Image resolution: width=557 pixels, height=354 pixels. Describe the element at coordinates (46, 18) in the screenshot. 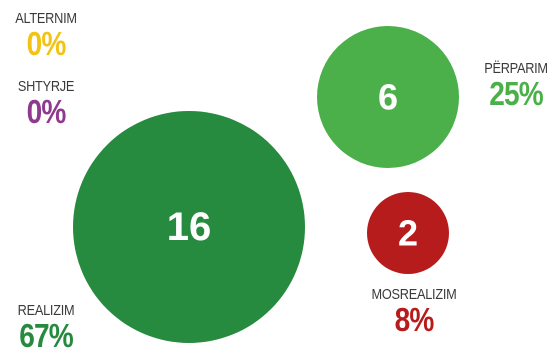

I see `category-label-alternim: ALTERNIM` at that location.